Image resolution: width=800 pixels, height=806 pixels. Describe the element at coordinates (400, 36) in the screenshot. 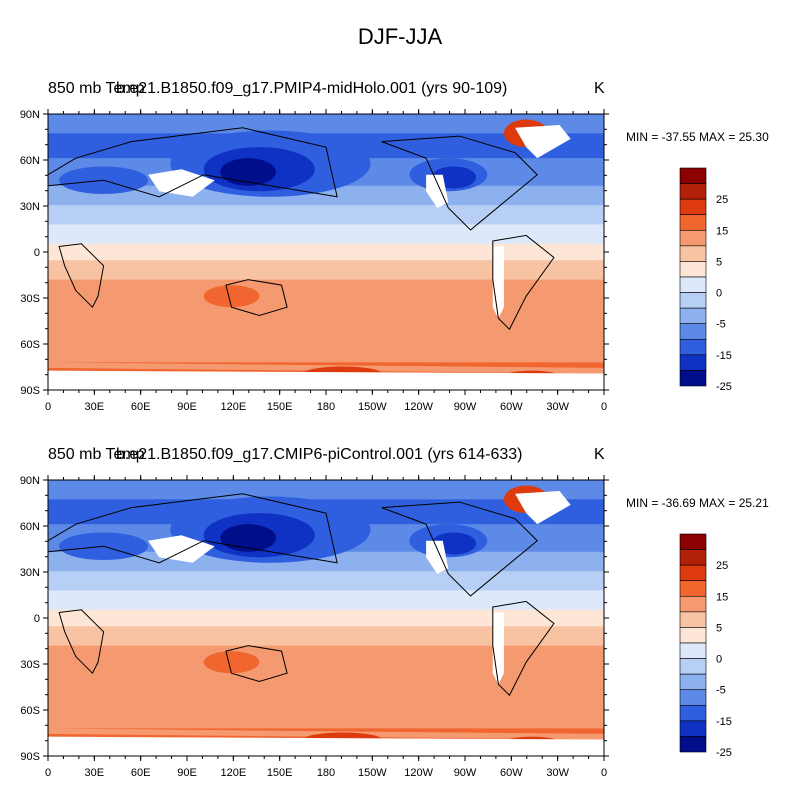

I see `figure-title: DJF-JJA` at that location.